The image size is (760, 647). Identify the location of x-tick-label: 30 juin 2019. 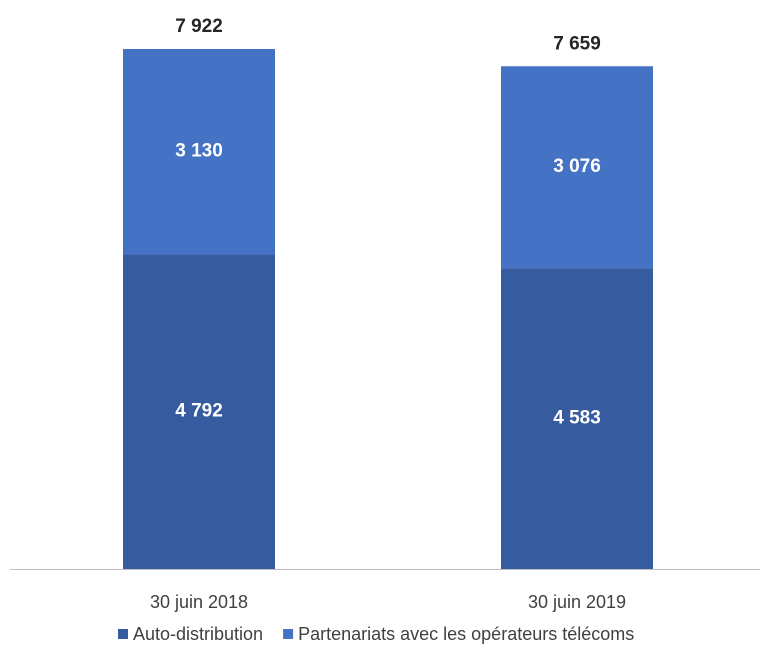
(577, 602).